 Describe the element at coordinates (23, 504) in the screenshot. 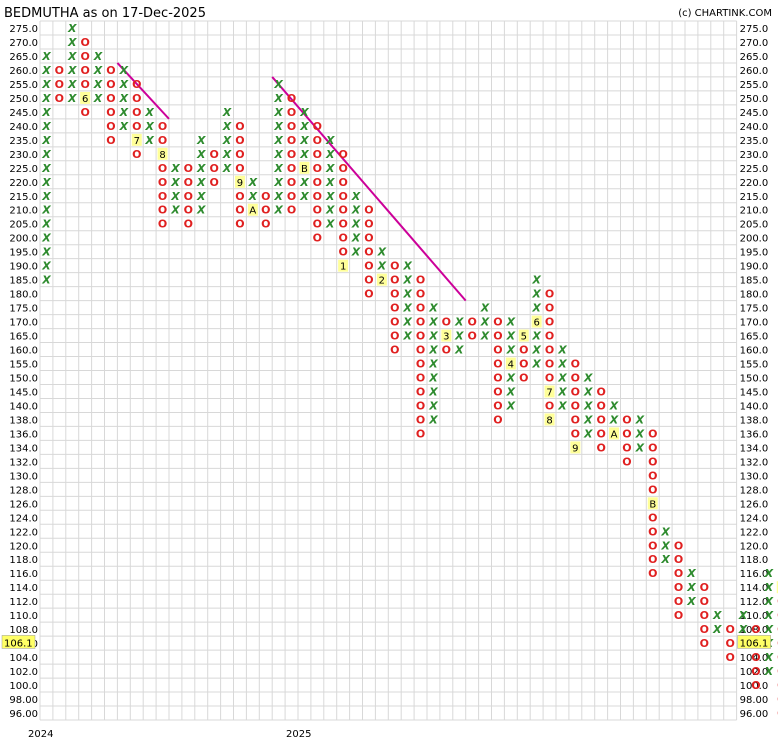

I see `y-tick-label-left: 126.0` at that location.